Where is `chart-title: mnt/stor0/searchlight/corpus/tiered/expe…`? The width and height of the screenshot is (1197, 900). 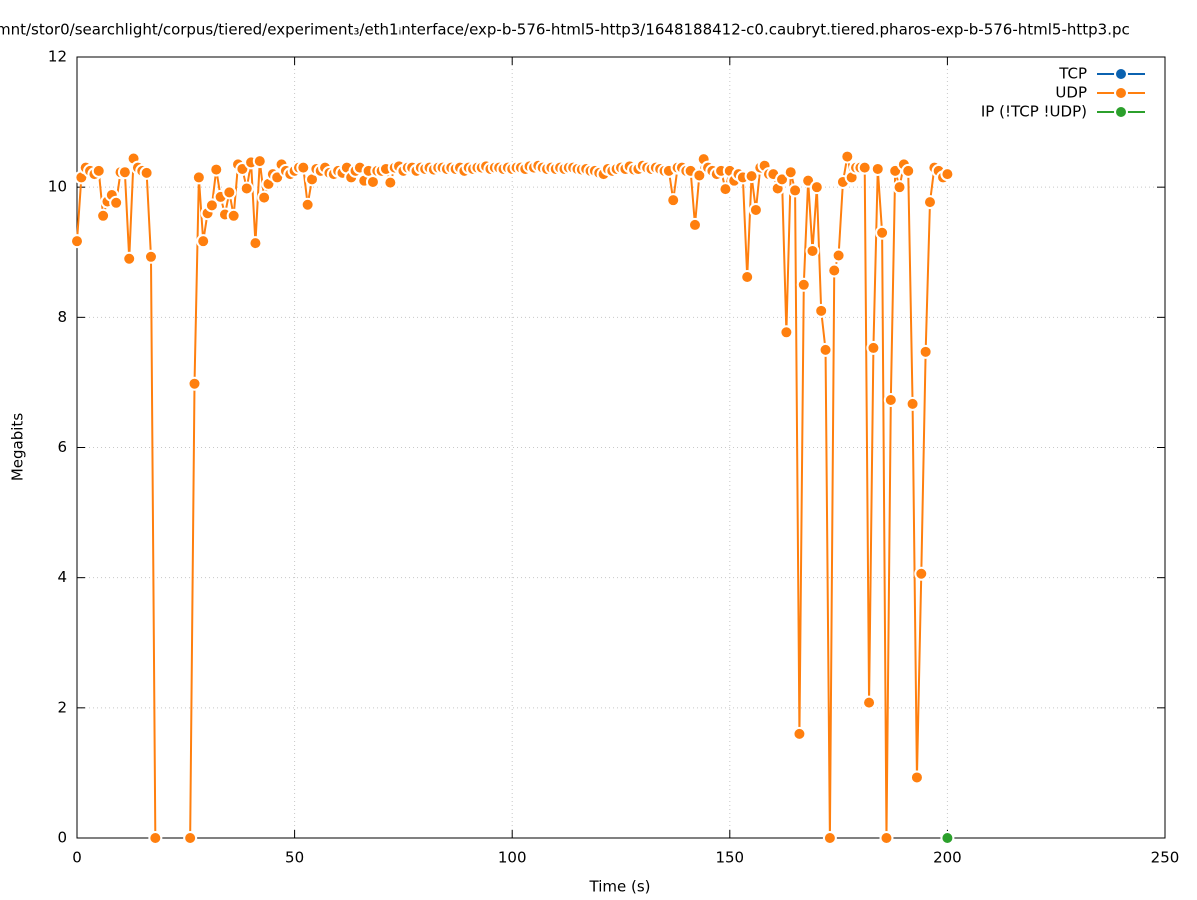
chart-title: mnt/stor0/searchlight/corpus/tiered/expe… is located at coordinates (565, 30).